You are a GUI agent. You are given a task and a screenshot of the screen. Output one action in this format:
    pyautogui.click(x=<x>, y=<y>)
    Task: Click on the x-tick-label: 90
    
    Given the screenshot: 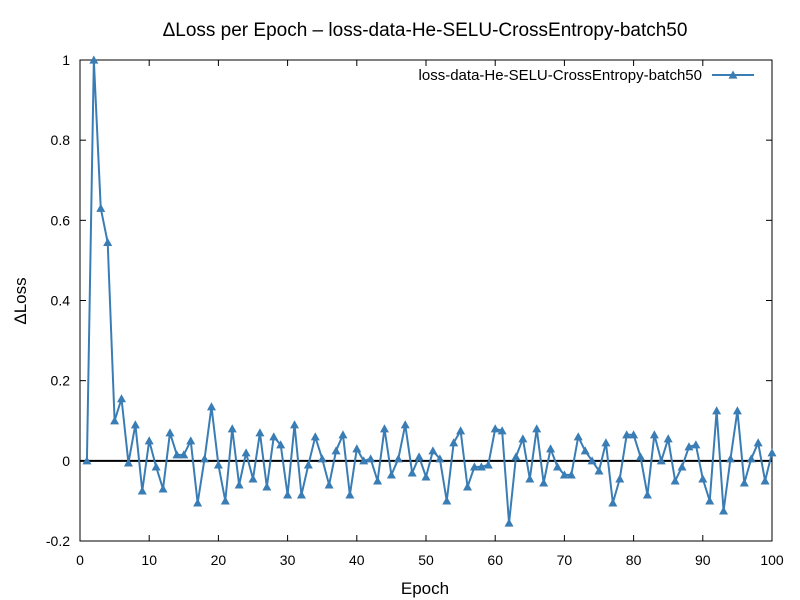 What is the action you would take?
    pyautogui.click(x=703, y=560)
    